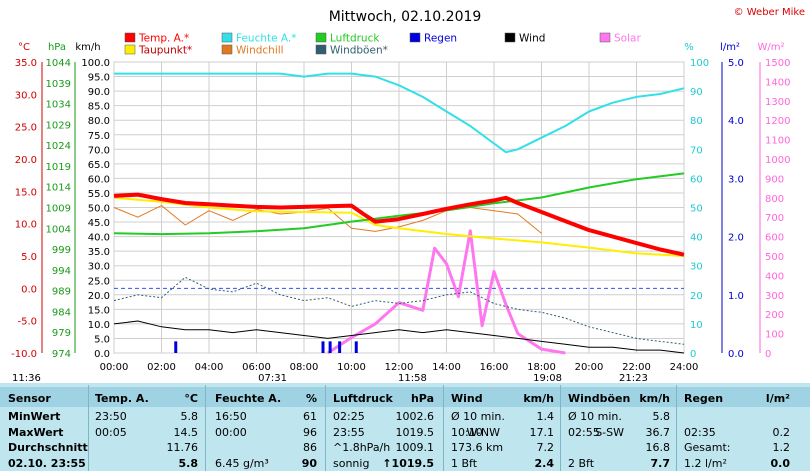  I want to click on tick-label-kmh: 30.0, so click(99, 267).